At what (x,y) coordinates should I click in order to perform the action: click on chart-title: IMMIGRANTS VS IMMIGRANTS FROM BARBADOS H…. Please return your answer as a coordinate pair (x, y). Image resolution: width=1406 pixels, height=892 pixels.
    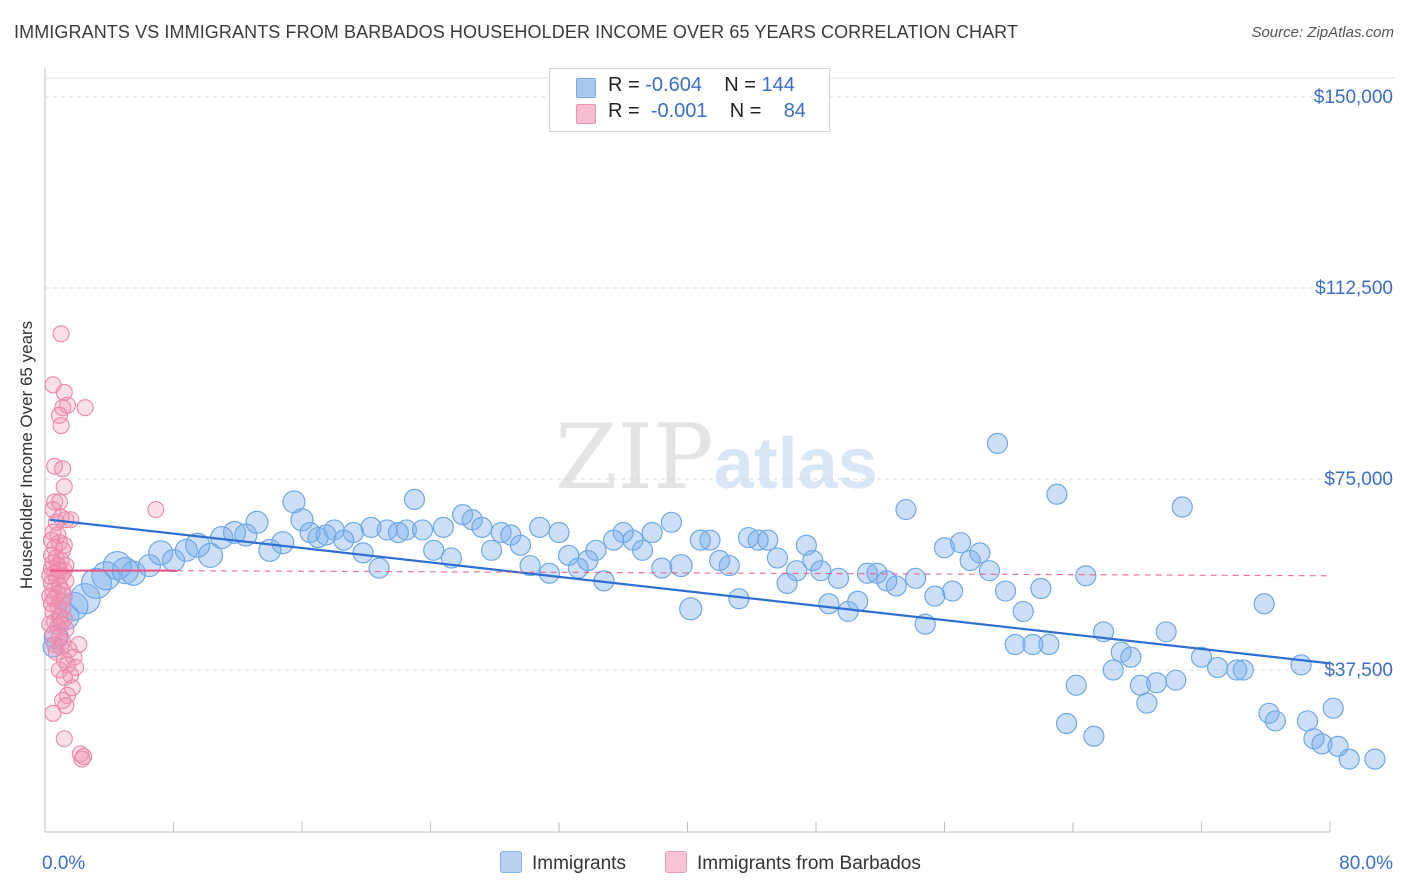
    Looking at the image, I should click on (516, 32).